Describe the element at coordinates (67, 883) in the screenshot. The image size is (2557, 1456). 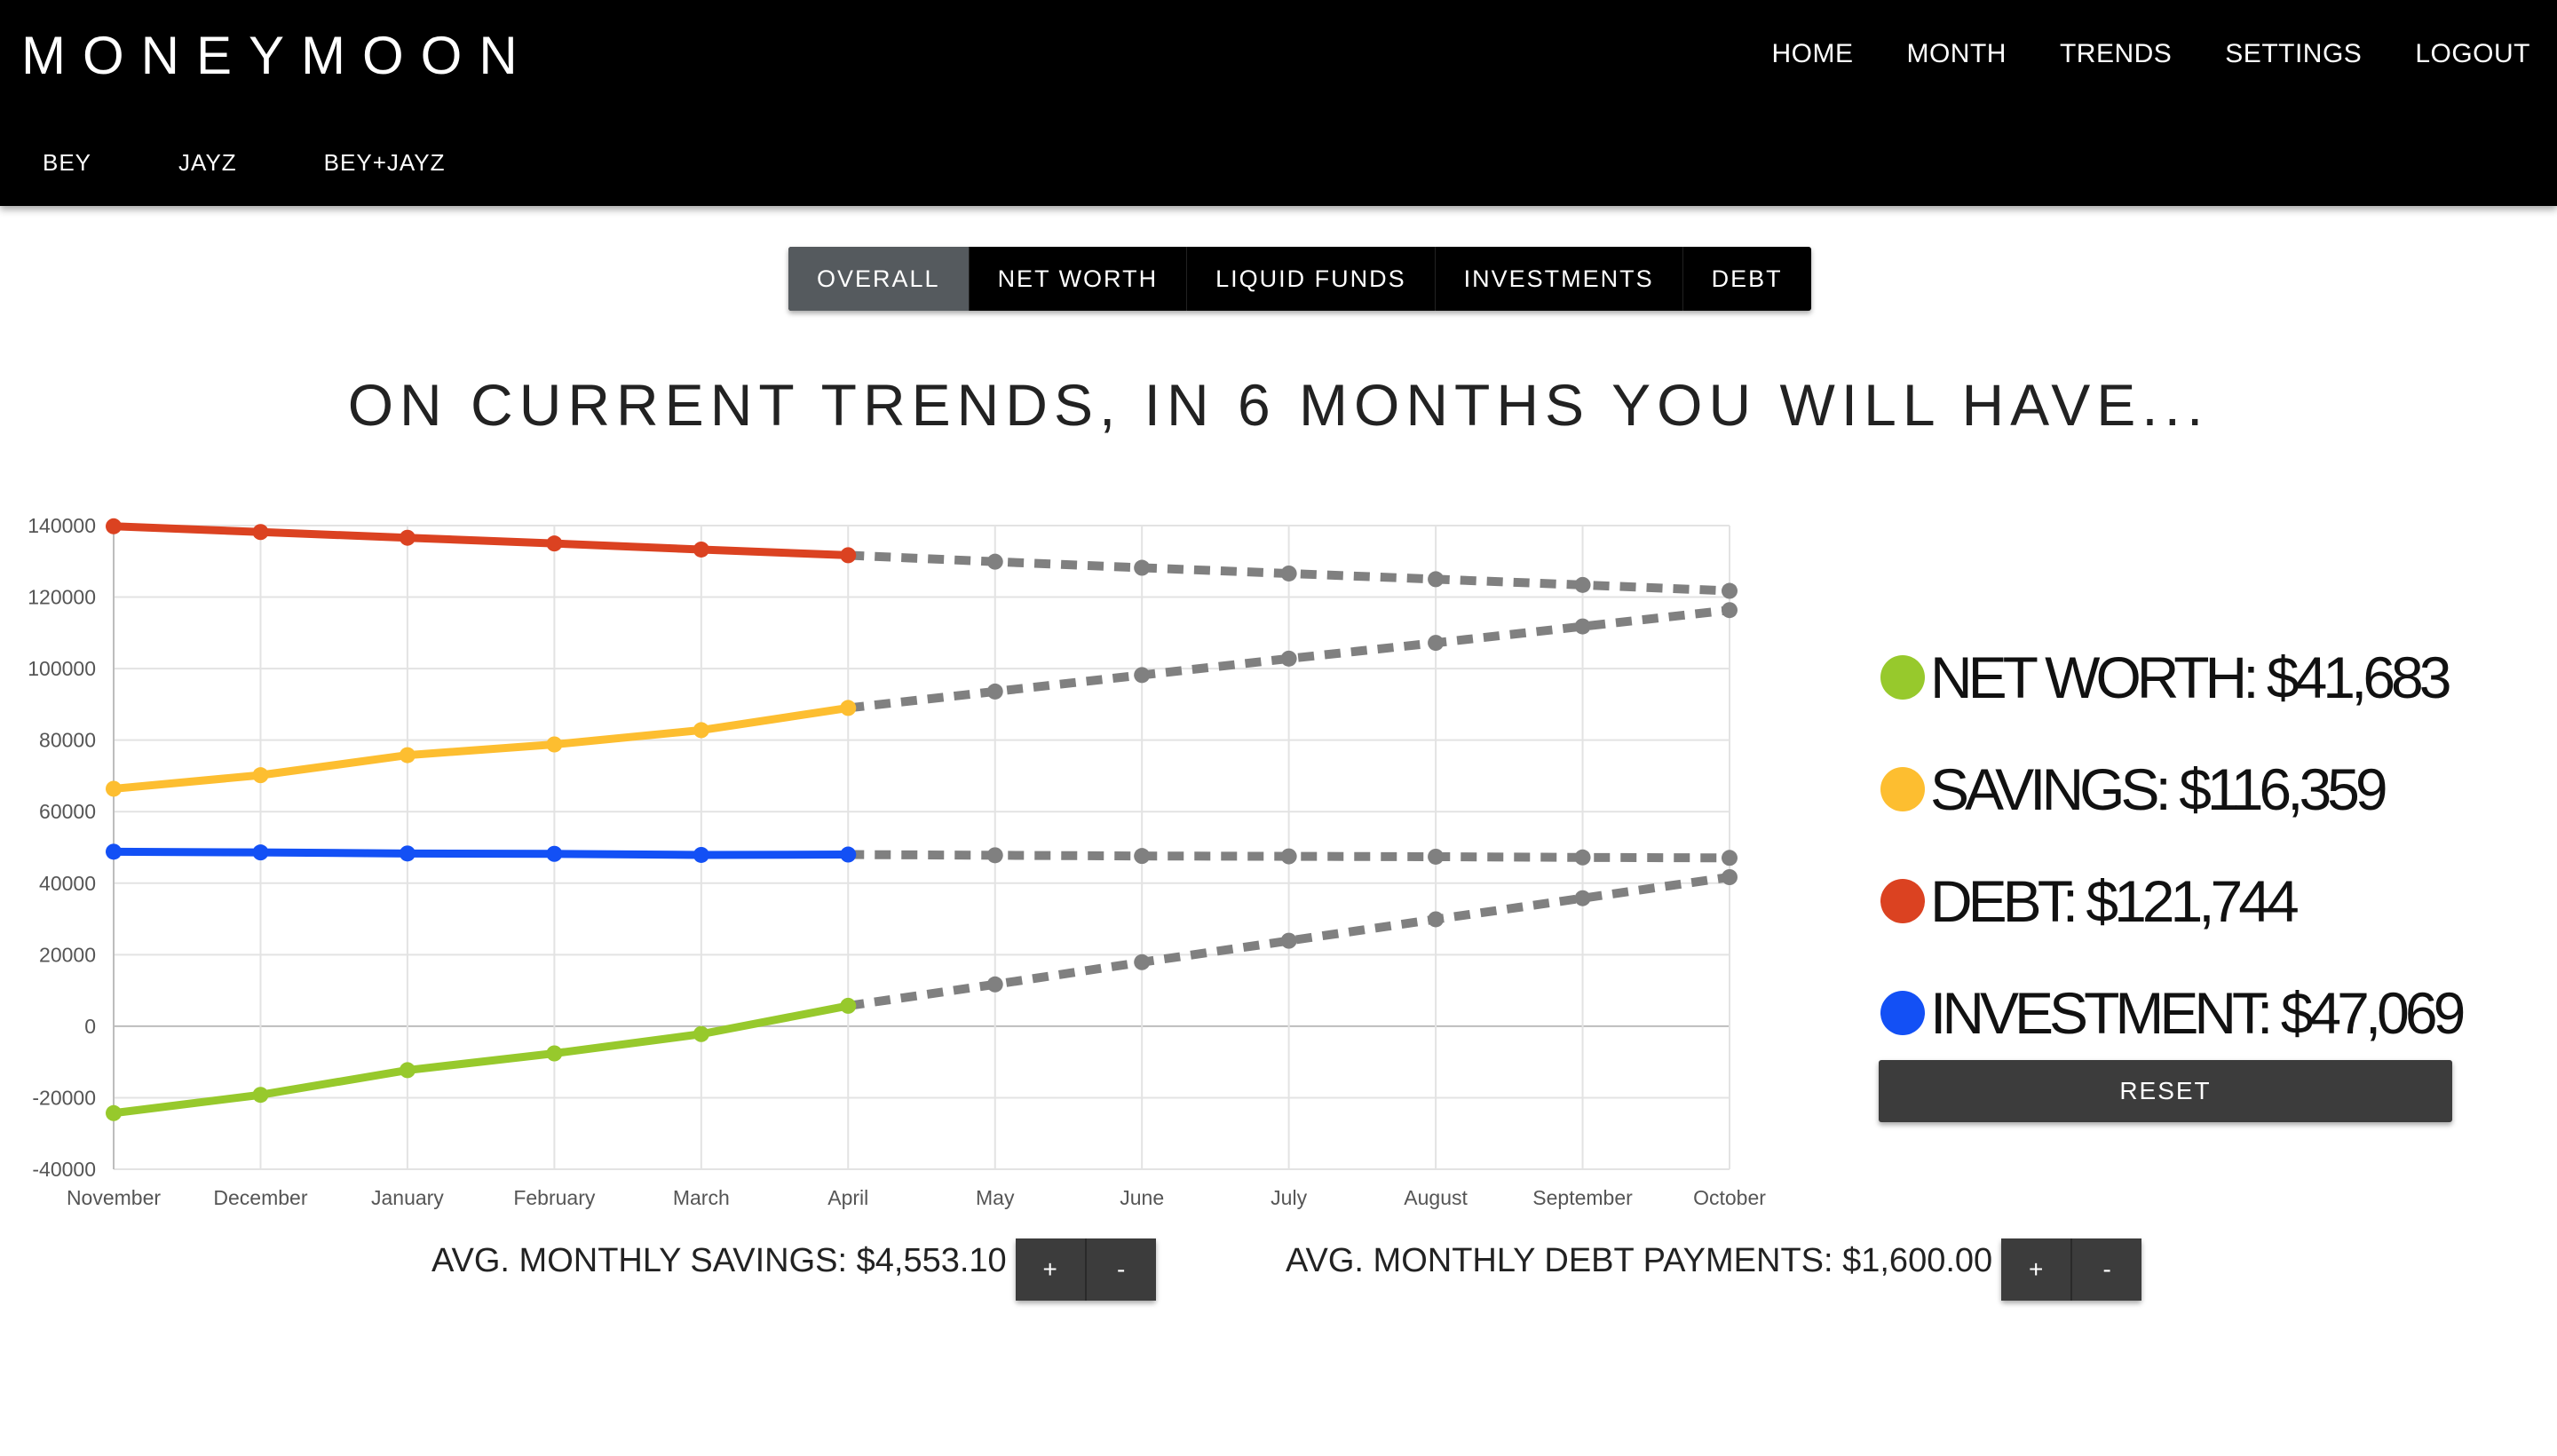
I see `y-tick-label: 40000` at that location.